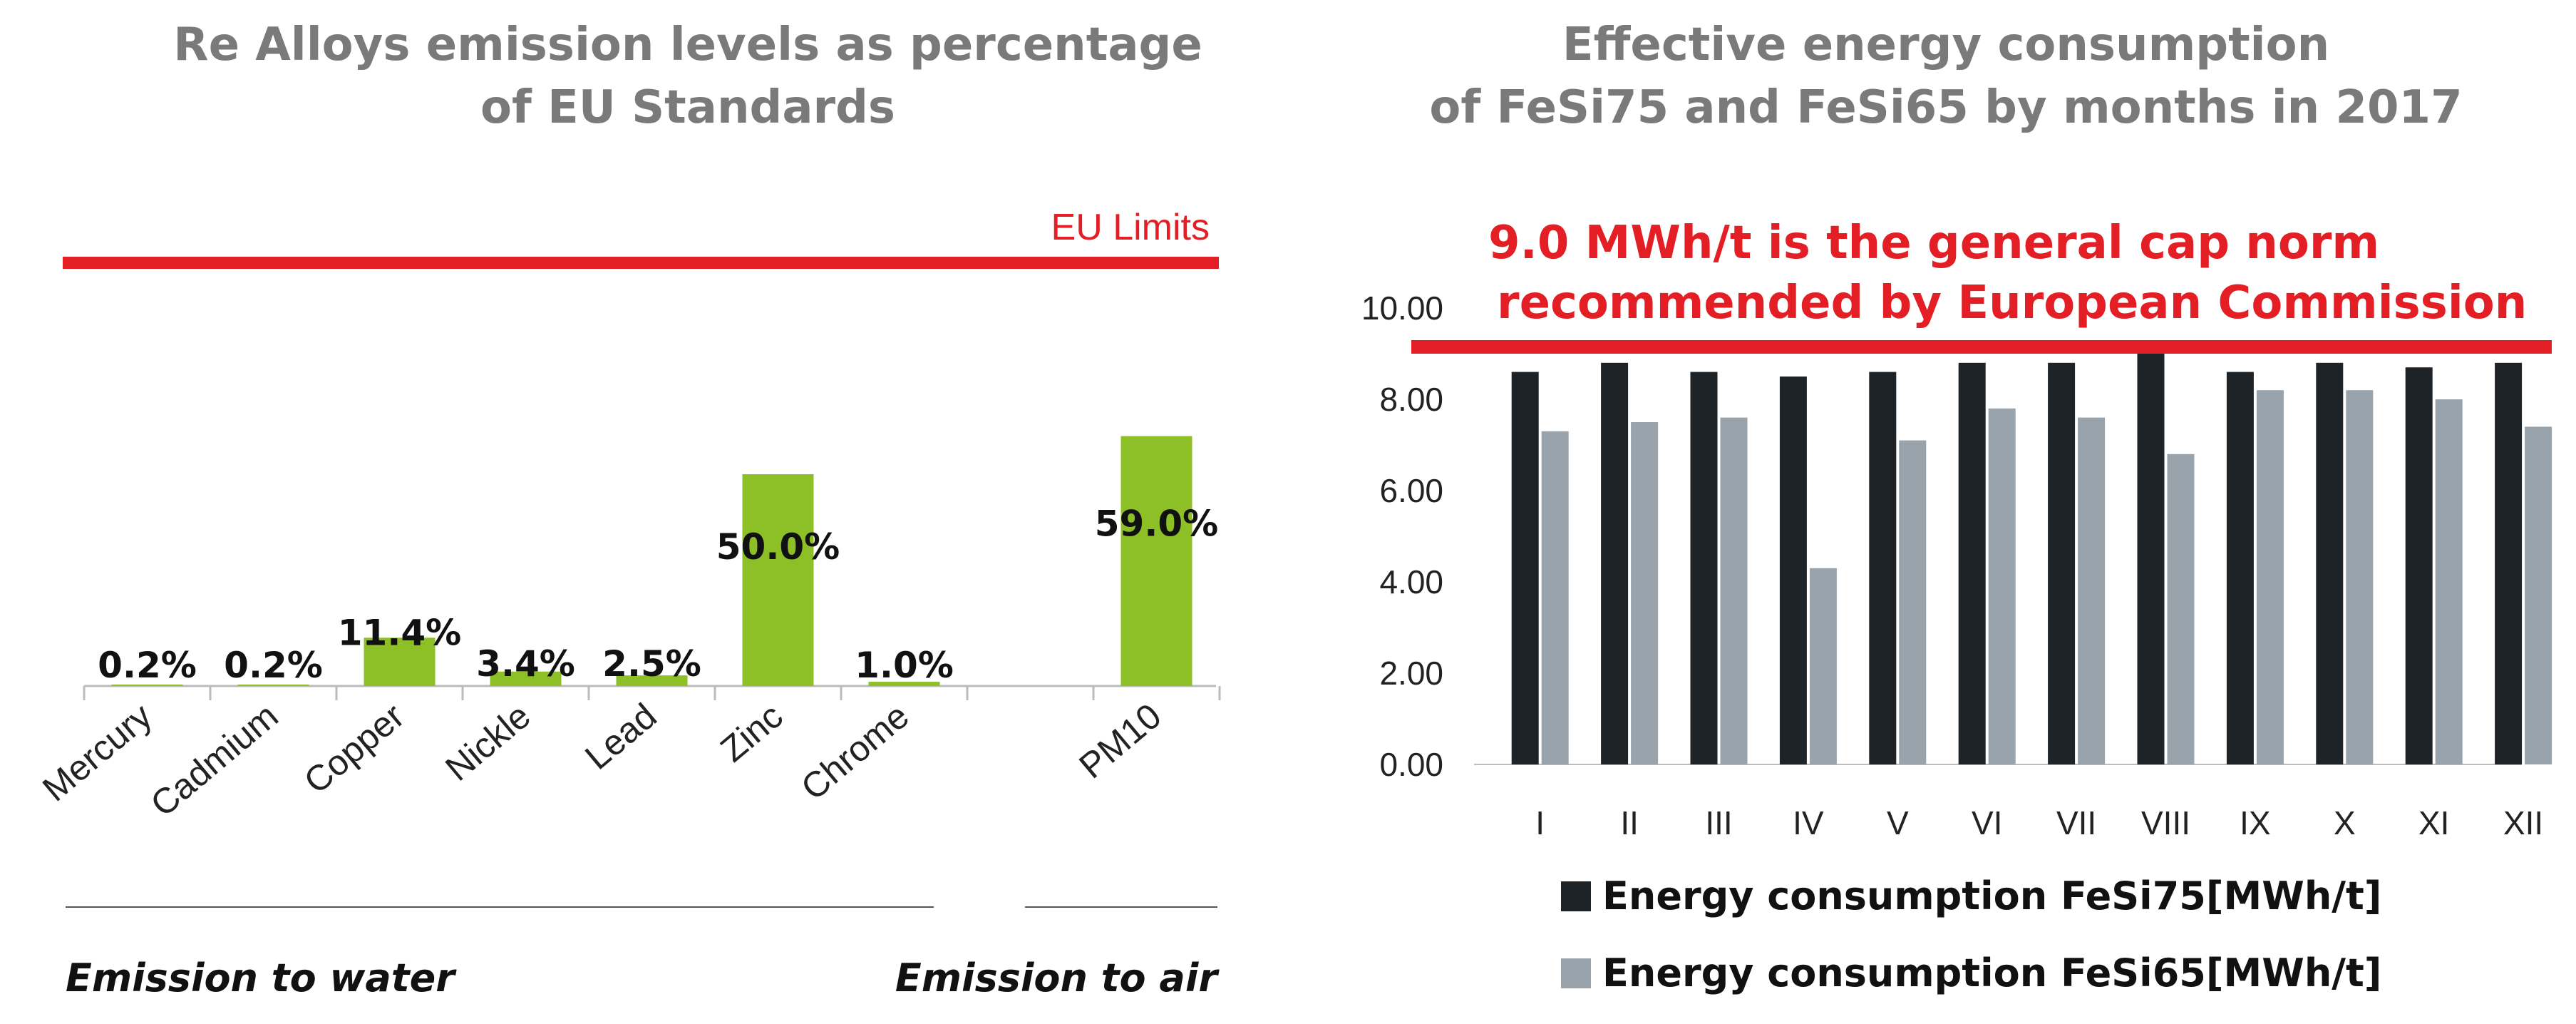  What do you see at coordinates (1411, 399) in the screenshot?
I see `energy-y-tick-label: 8.00` at bounding box center [1411, 399].